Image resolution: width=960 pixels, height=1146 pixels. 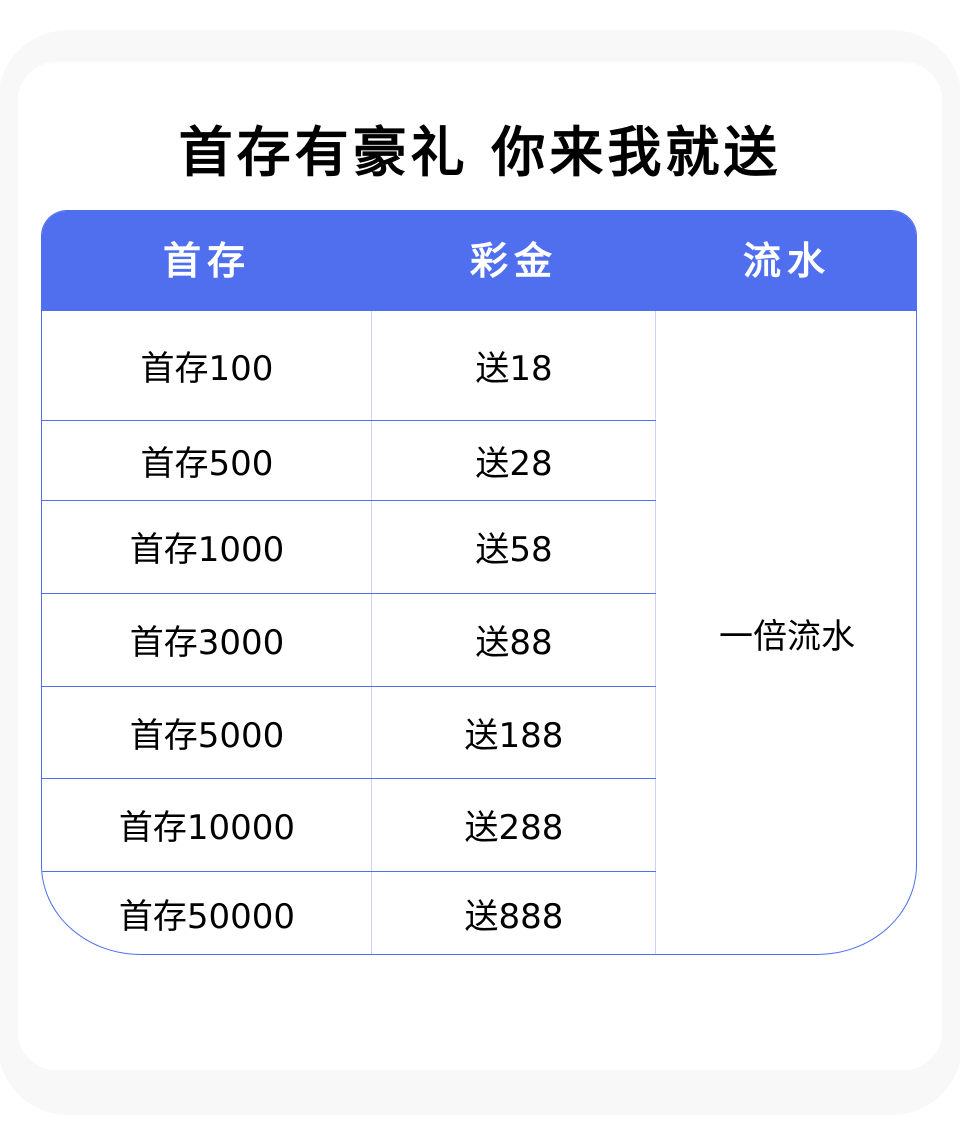 I want to click on bonus-cell: 送288, so click(x=514, y=828).